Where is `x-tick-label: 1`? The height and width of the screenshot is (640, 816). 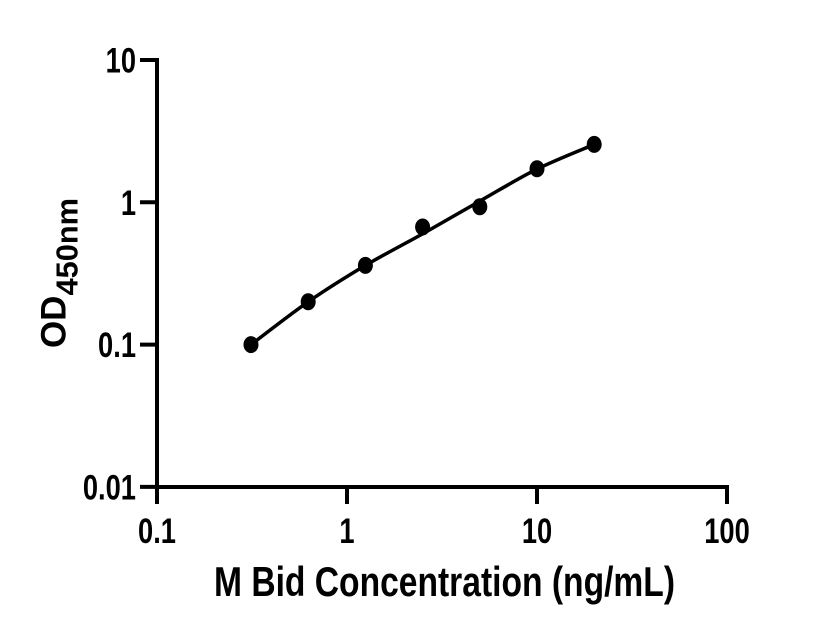 x-tick-label: 1 is located at coordinates (346, 531).